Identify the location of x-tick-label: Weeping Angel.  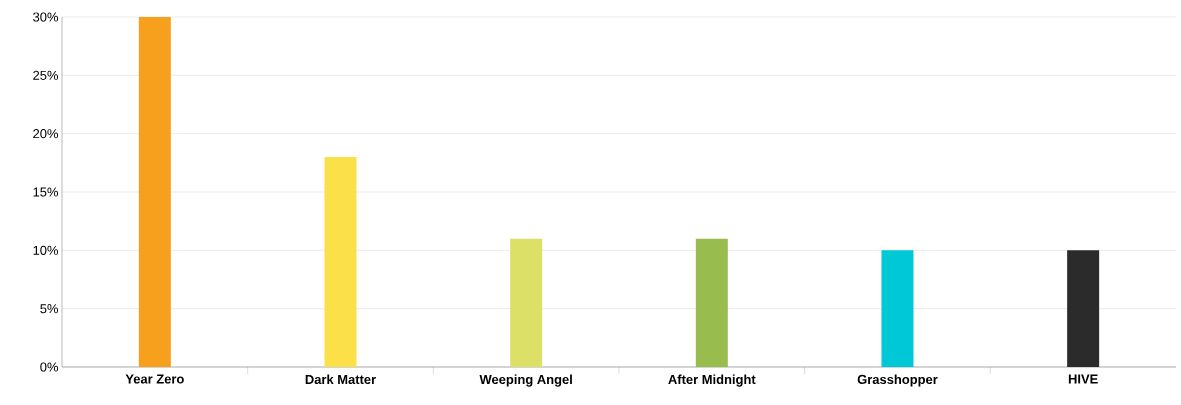
(525, 380).